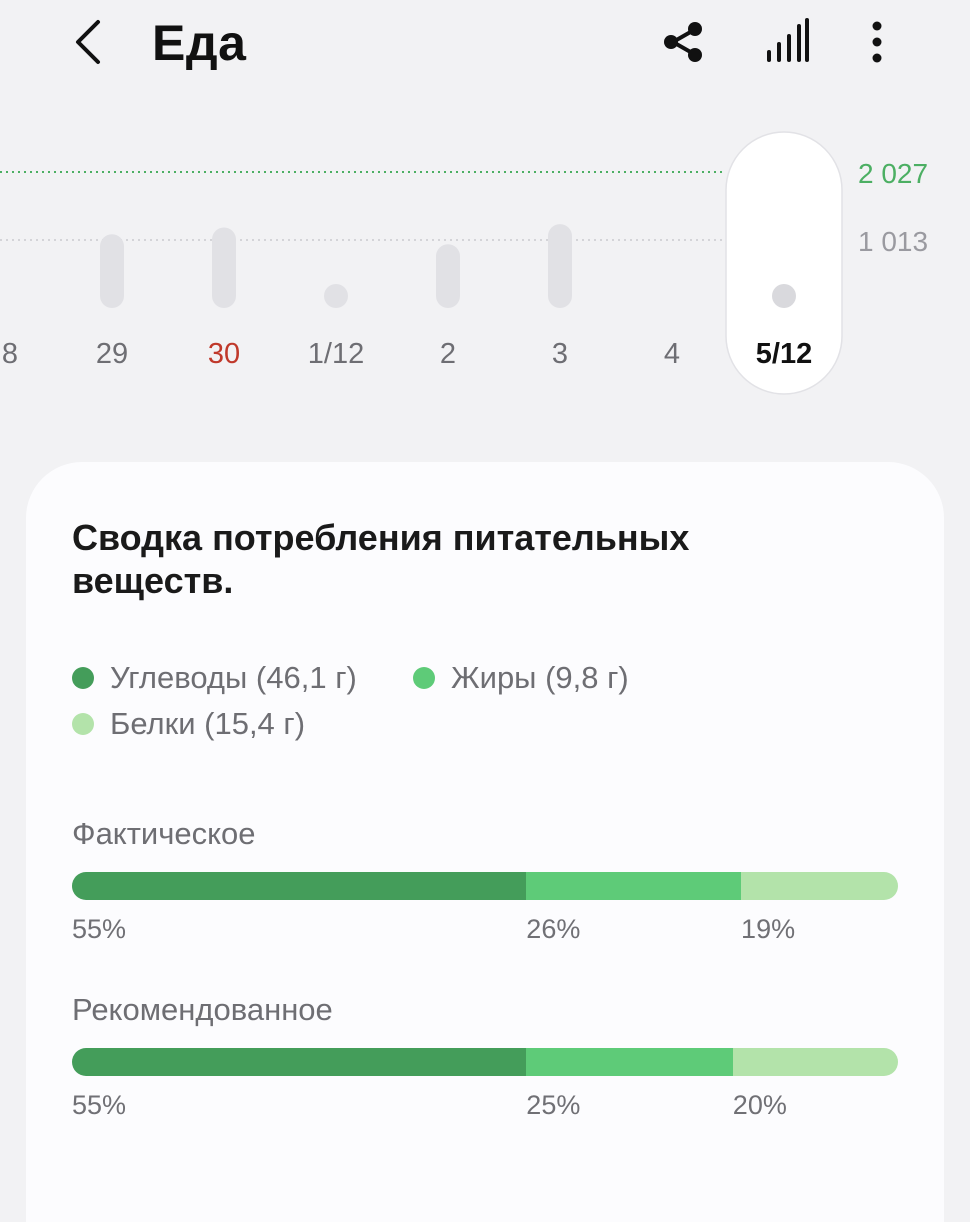 Image resolution: width=970 pixels, height=1222 pixels. I want to click on x-label-29: 29, so click(112, 354).